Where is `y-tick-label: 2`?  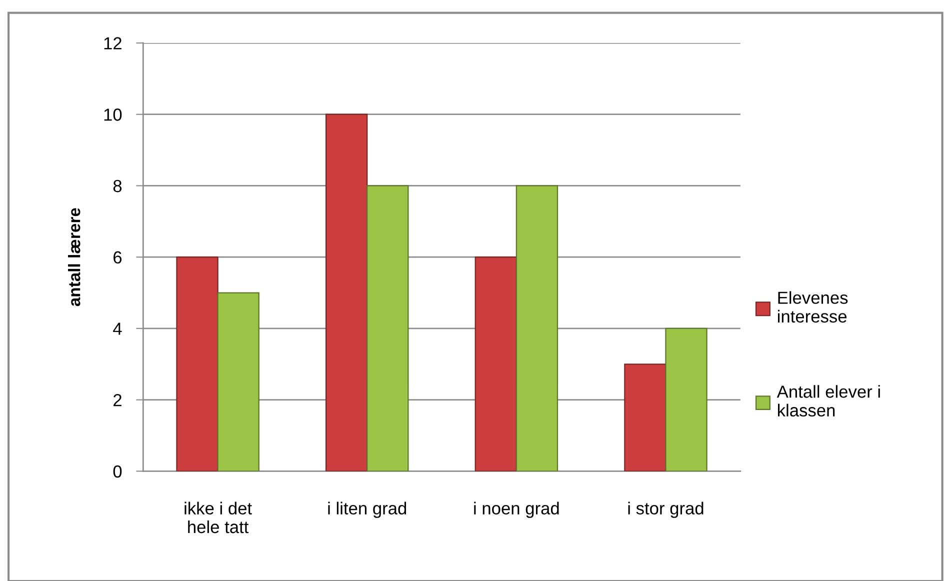 y-tick-label: 2 is located at coordinates (118, 400).